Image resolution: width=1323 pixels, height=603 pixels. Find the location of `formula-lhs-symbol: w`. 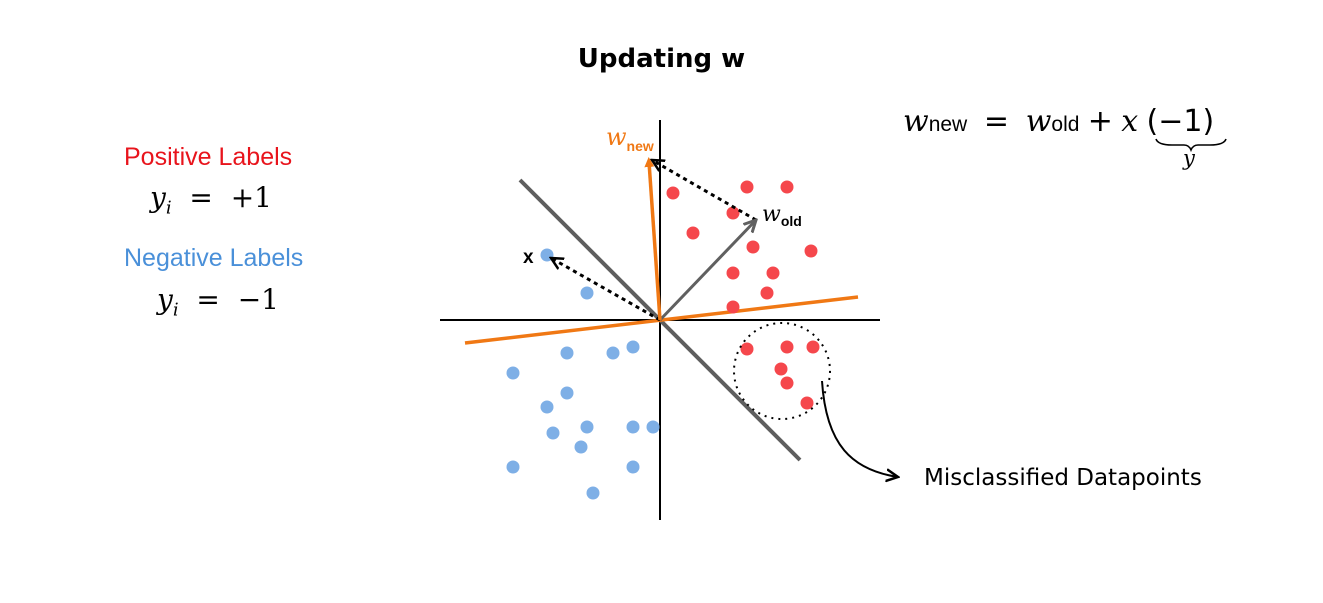

formula-lhs-symbol: w is located at coordinates (916, 121).